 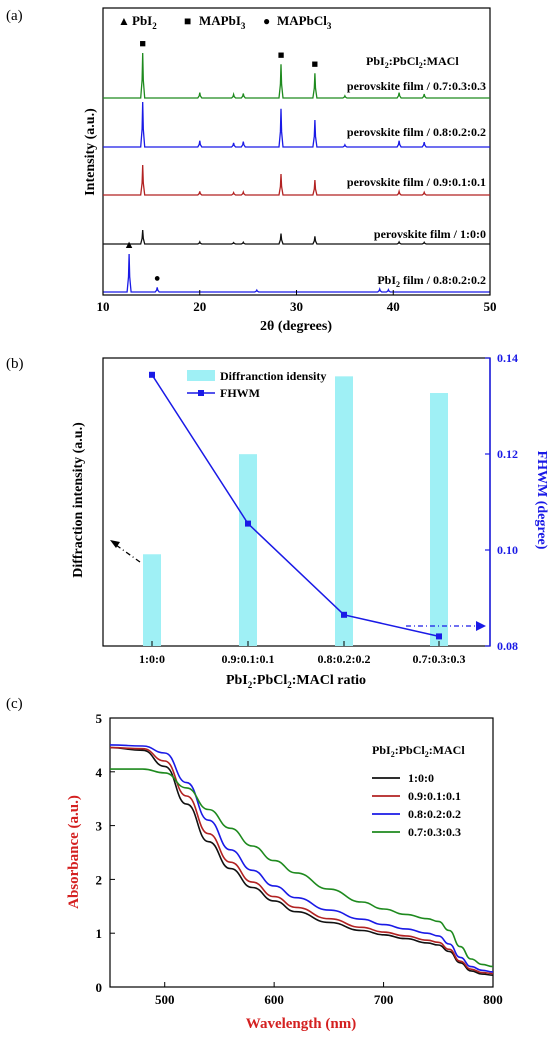 I want to click on abs-y-tick-label: 2, so click(x=99, y=879).